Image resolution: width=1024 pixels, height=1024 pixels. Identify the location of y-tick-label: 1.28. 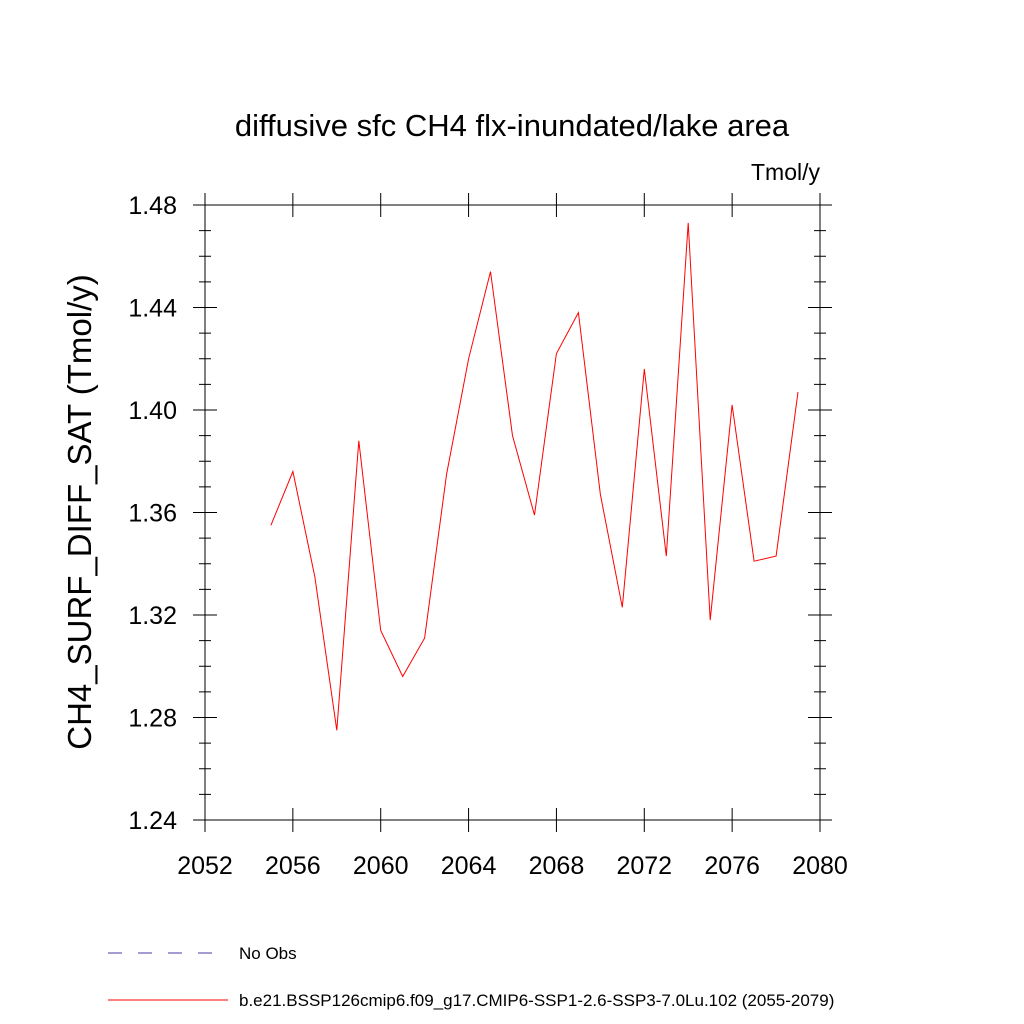
(152, 719).